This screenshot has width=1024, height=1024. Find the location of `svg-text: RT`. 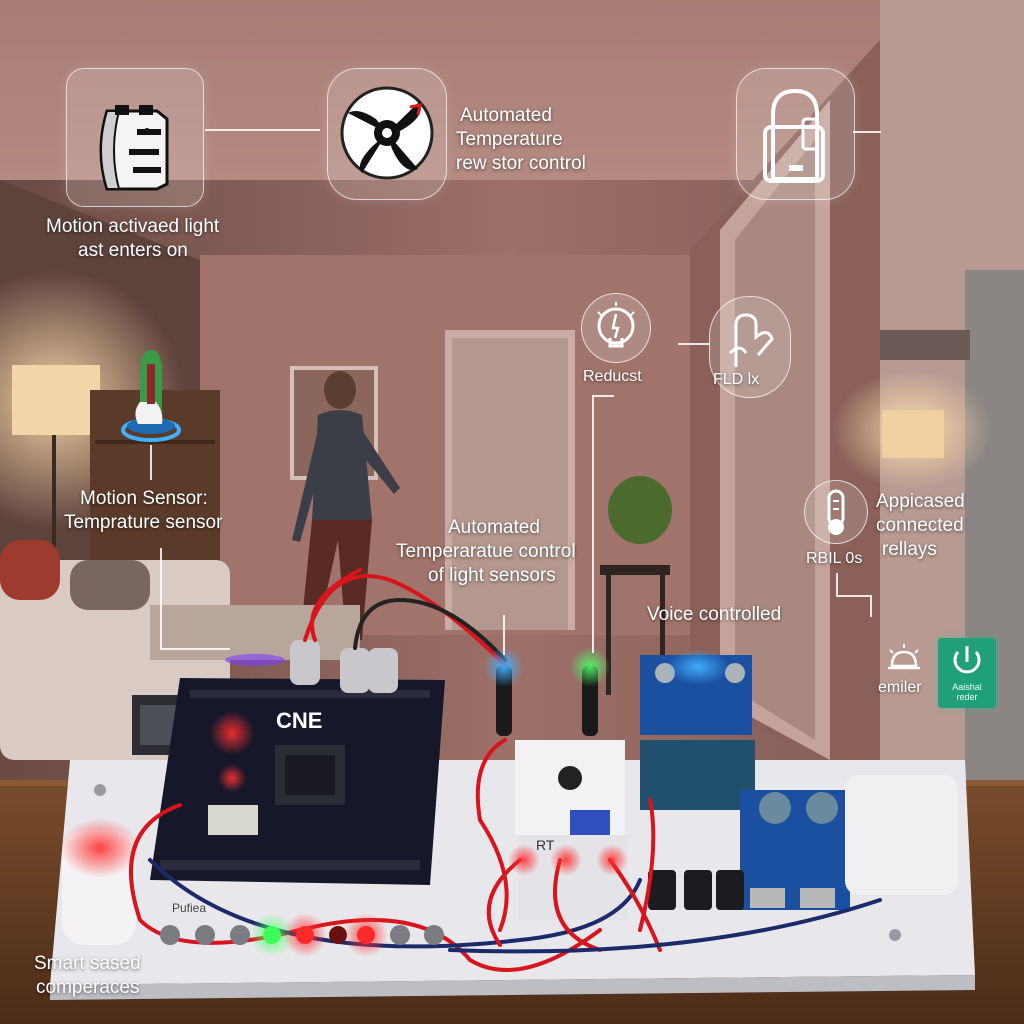

svg-text: RT is located at coordinates (545, 845).